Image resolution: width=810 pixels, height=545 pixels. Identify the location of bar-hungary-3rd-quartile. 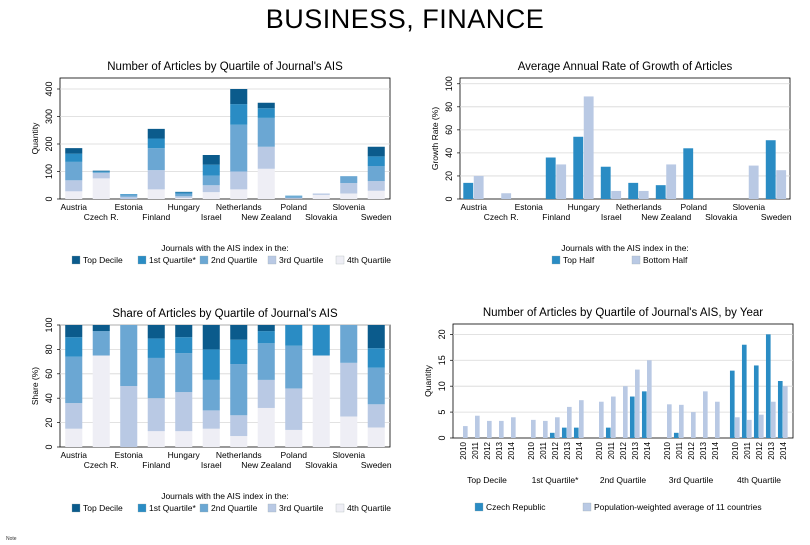
(184, 412).